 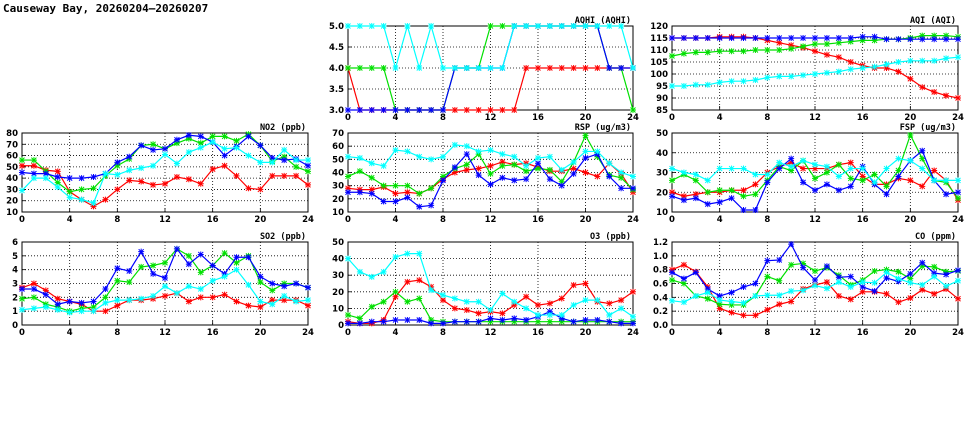 What do you see at coordinates (863, 220) in the screenshot?
I see `x-tick-label: 16` at bounding box center [863, 220].